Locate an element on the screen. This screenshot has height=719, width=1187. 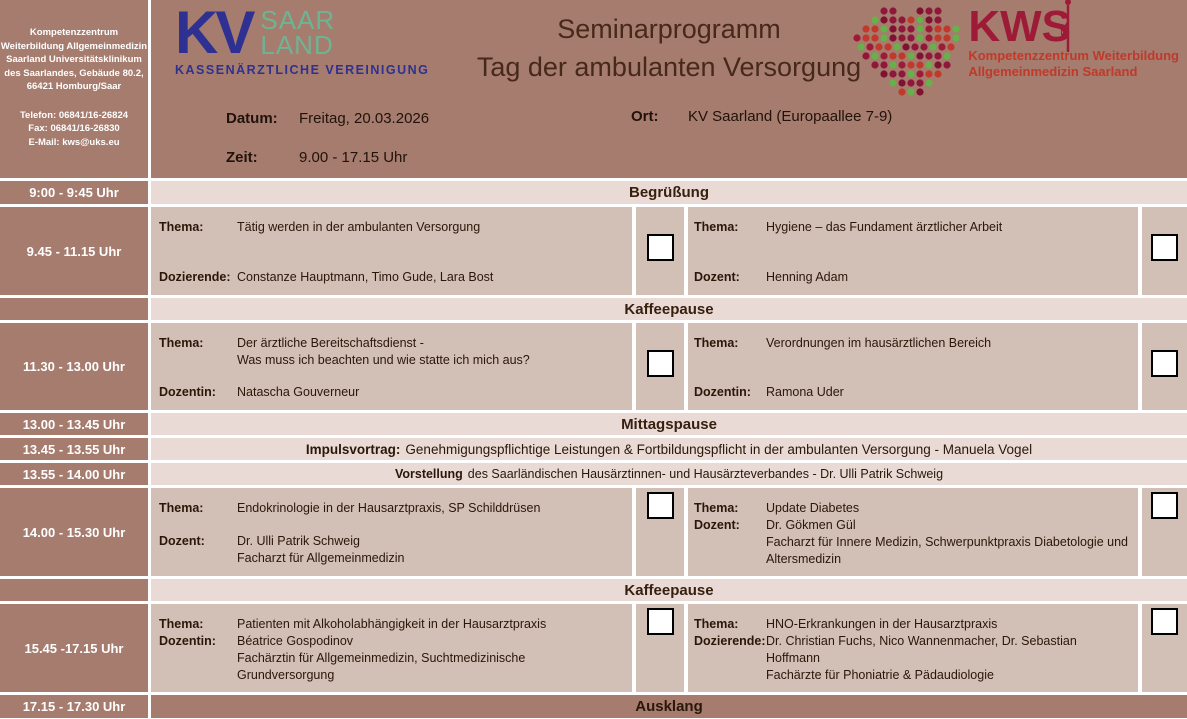
dozent-text: Ramona Uder is located at coordinates (805, 392).